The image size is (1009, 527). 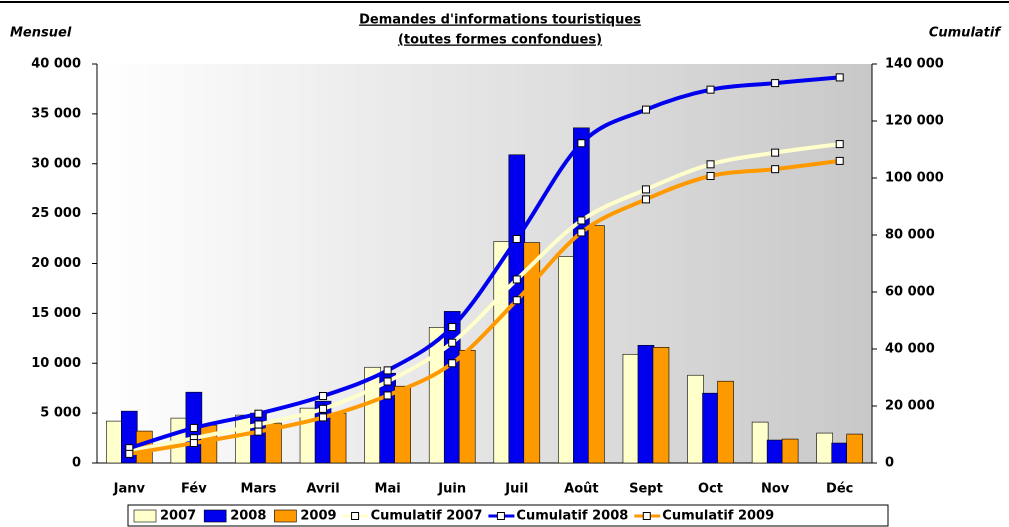 I want to click on x-tick-label: Nov, so click(x=775, y=489).